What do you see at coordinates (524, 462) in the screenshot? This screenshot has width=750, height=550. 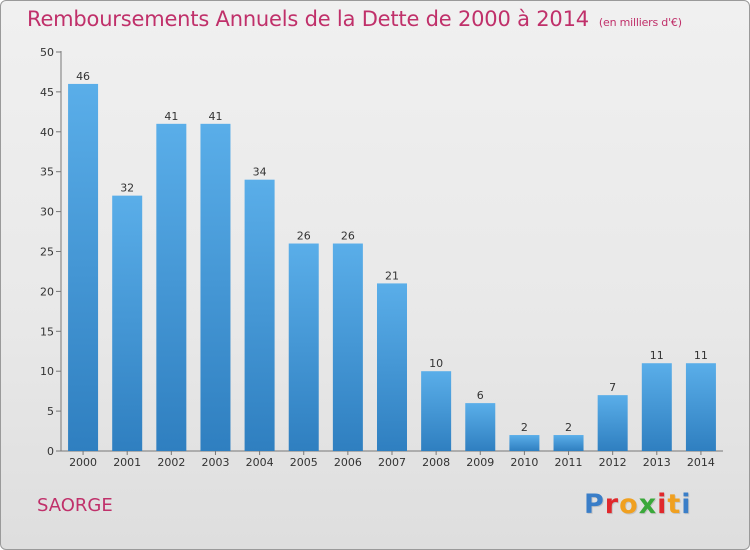 I see `x-tick-label: 2010` at bounding box center [524, 462].